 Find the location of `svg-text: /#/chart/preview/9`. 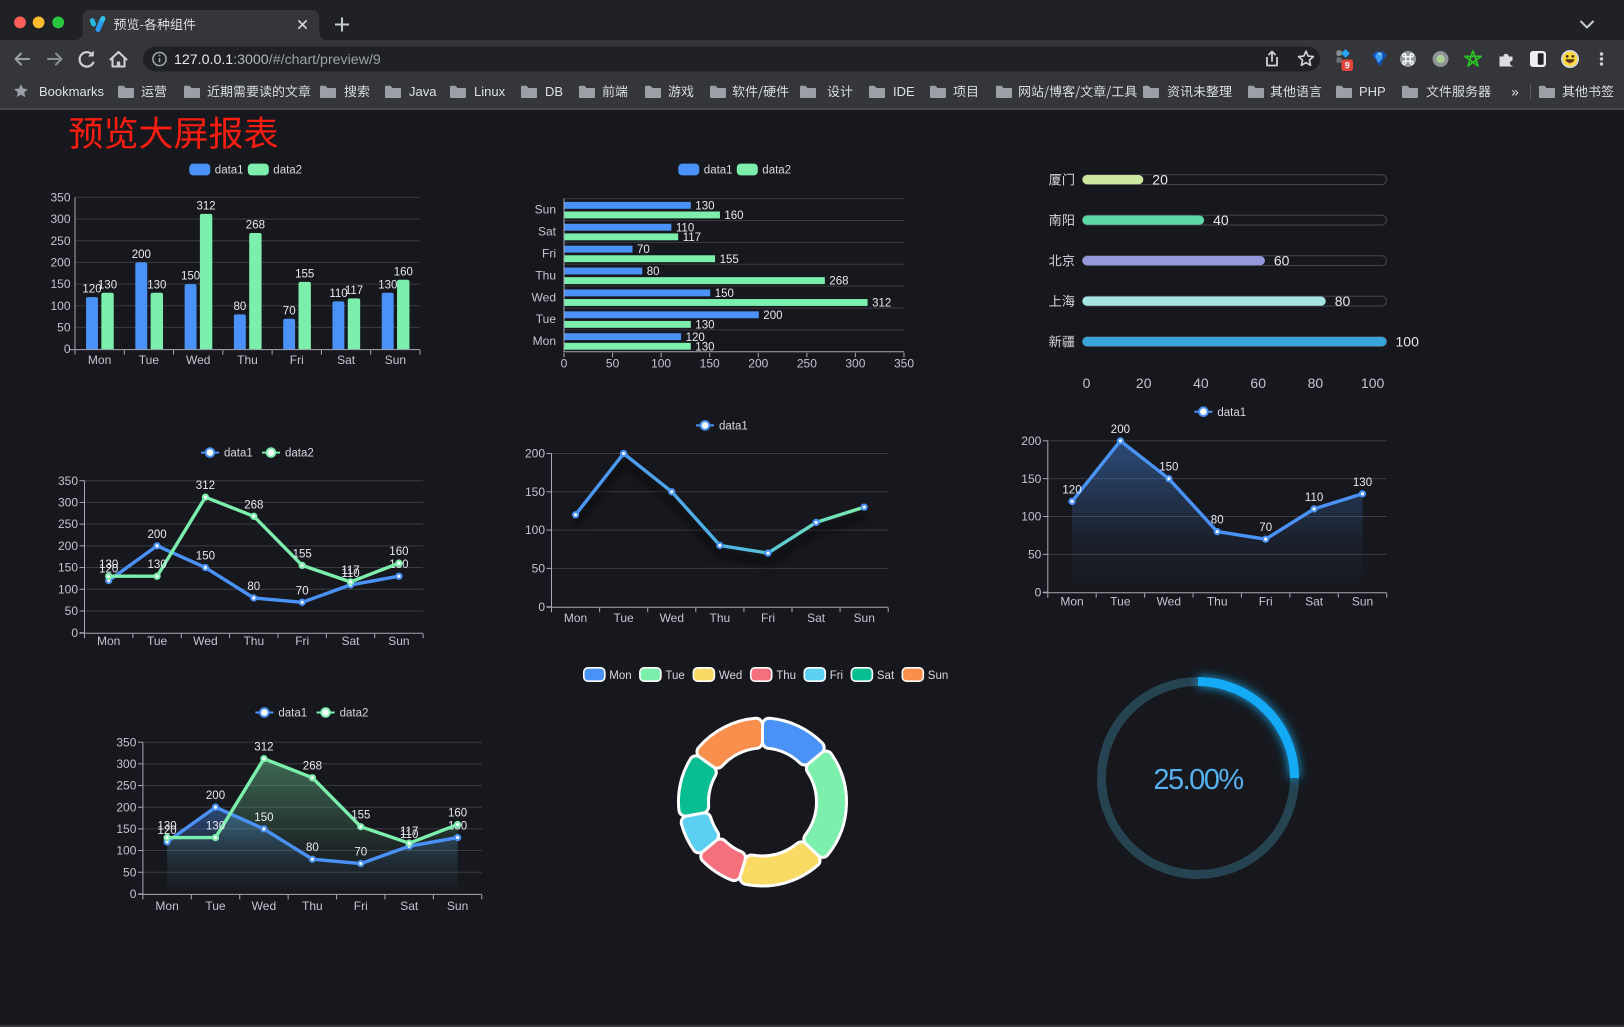

svg-text: /#/chart/preview/9 is located at coordinates (325, 60).